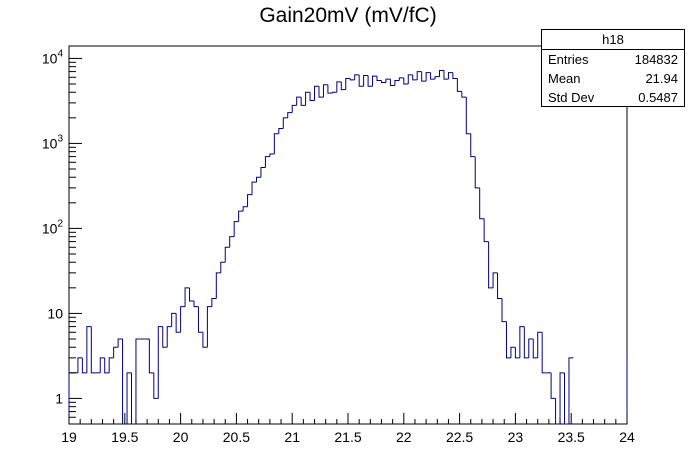  Describe the element at coordinates (59, 398) in the screenshot. I see `y-tick-label: 1` at that location.